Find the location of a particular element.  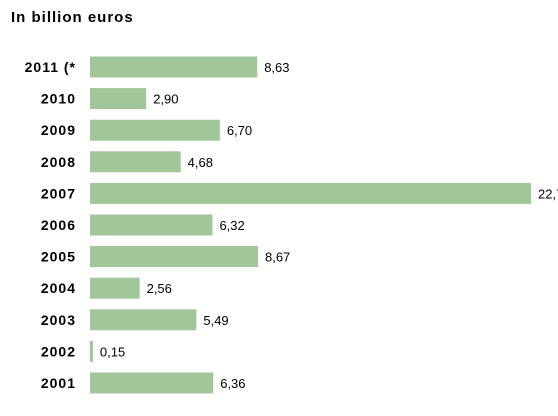

category-label: 2009 is located at coordinates (58, 130).